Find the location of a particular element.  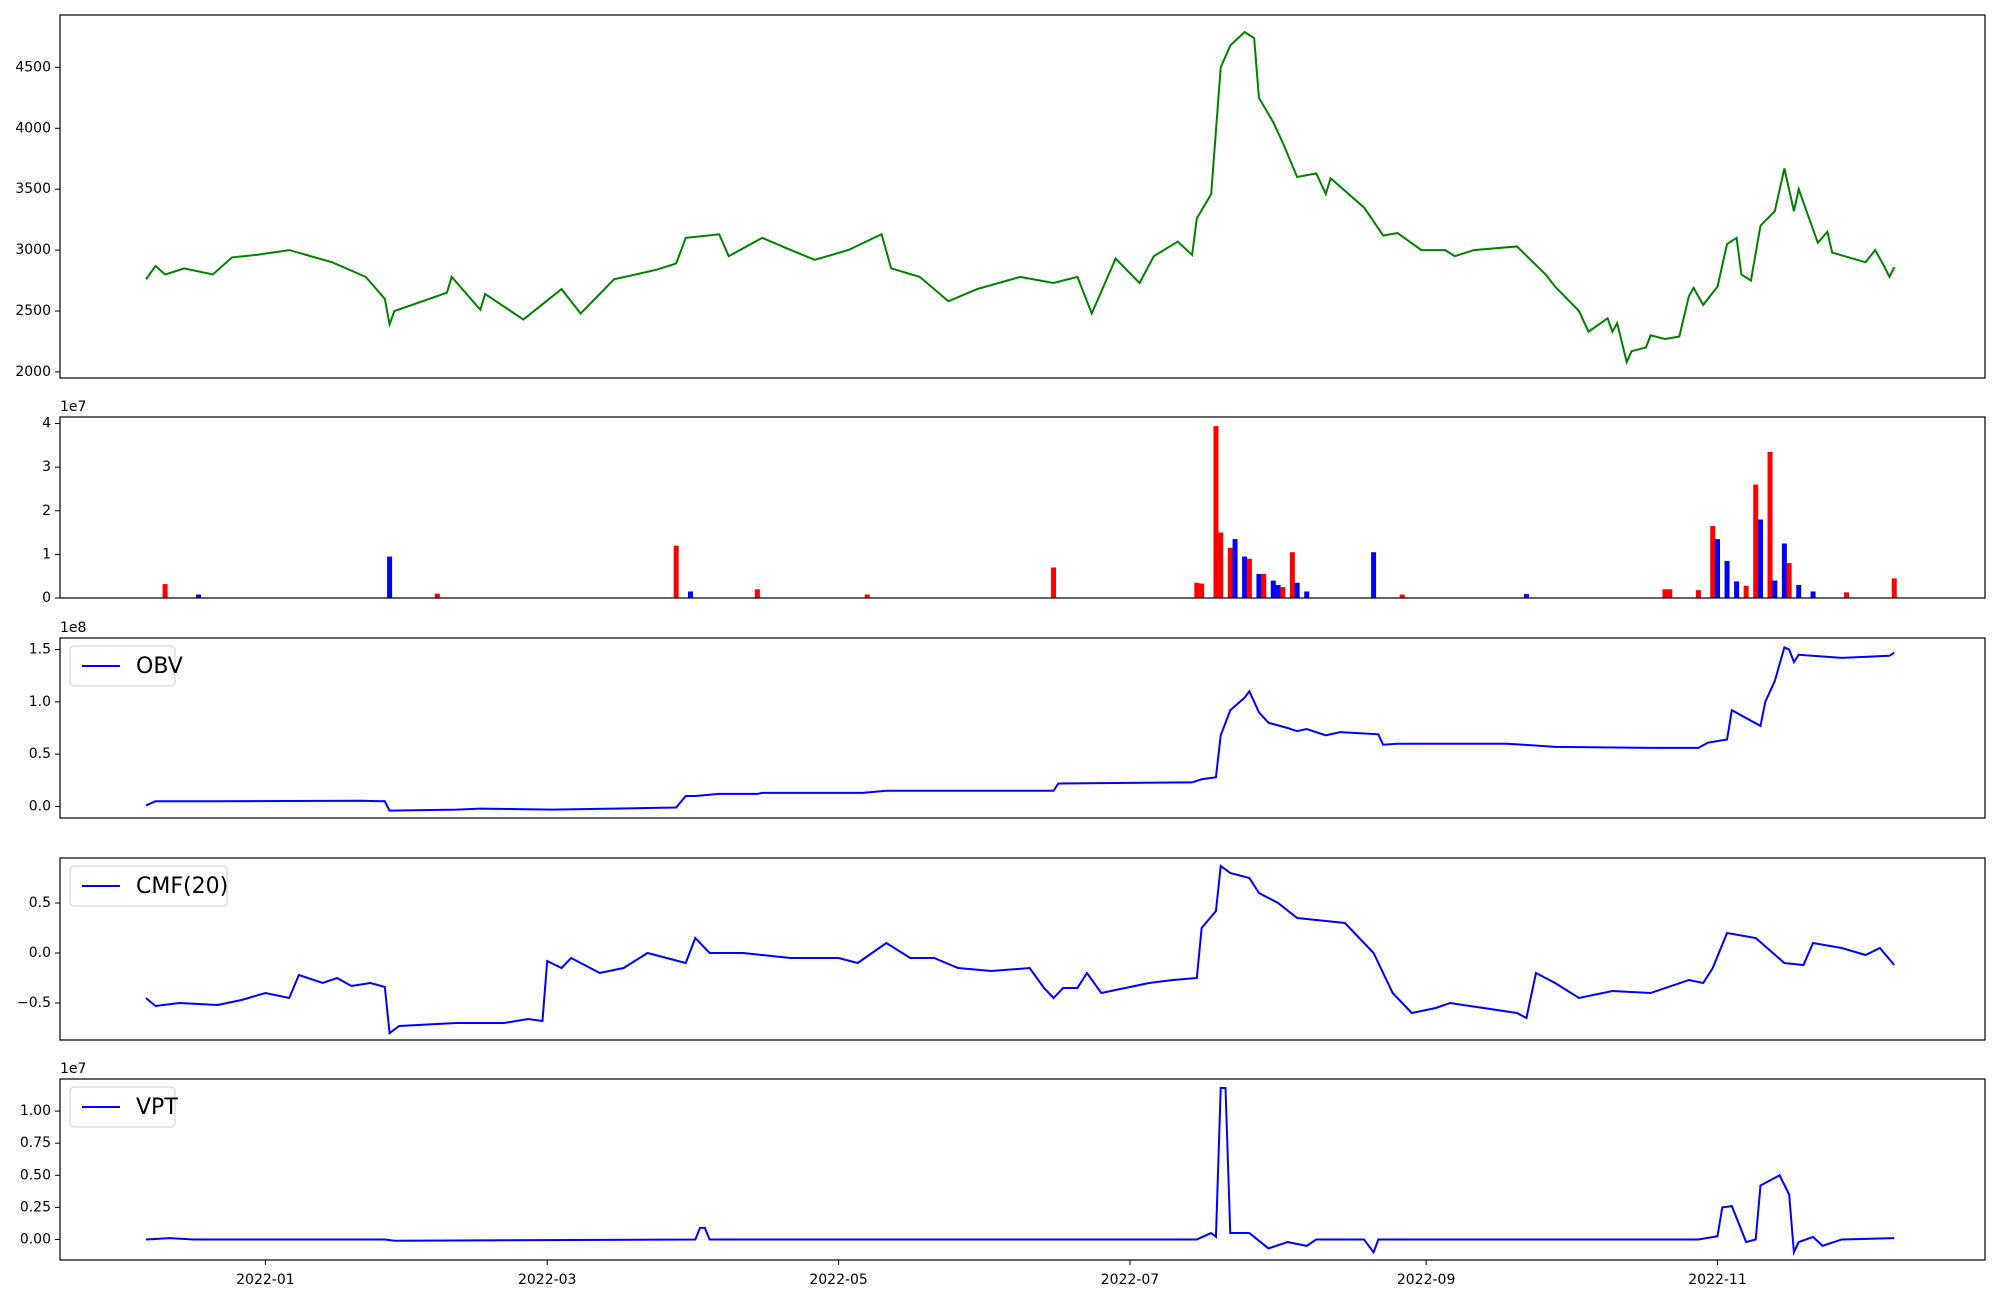

y-tick-label: 0 is located at coordinates (46, 598).